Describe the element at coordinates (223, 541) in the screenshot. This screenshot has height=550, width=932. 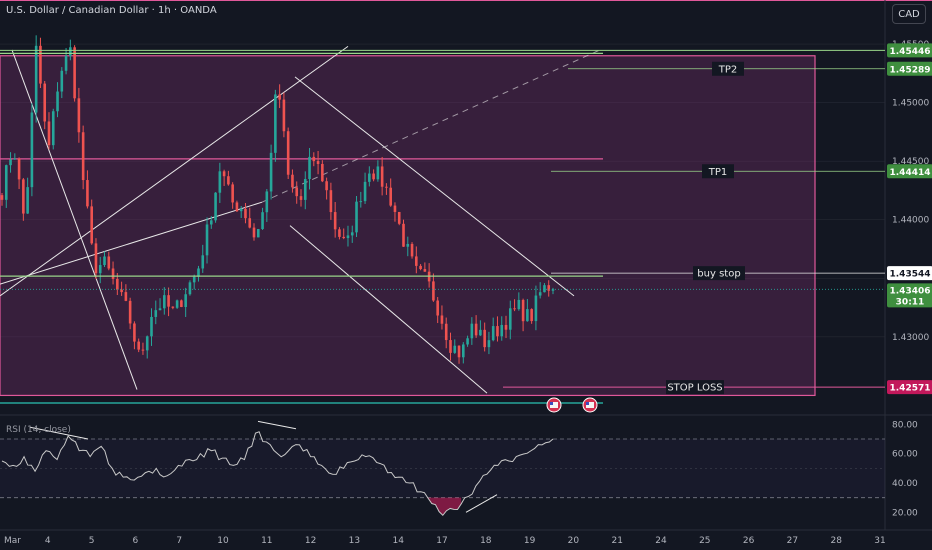
I see `time-tick-label: 10` at that location.